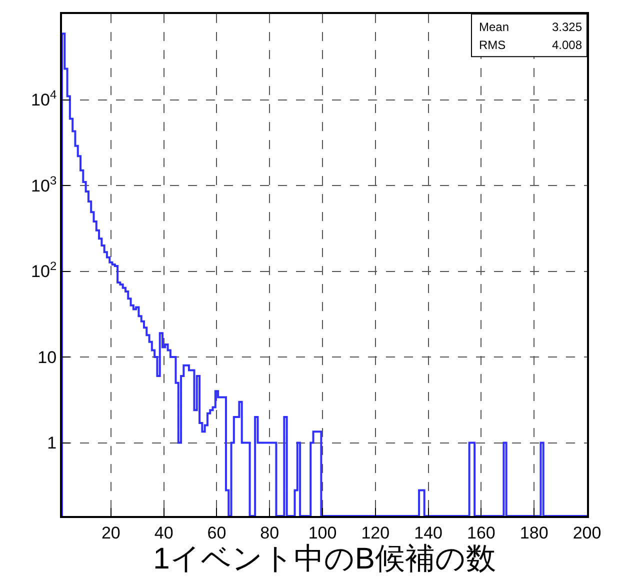  I want to click on y-tick-label: 10$^{3}$, so click(44, 184).